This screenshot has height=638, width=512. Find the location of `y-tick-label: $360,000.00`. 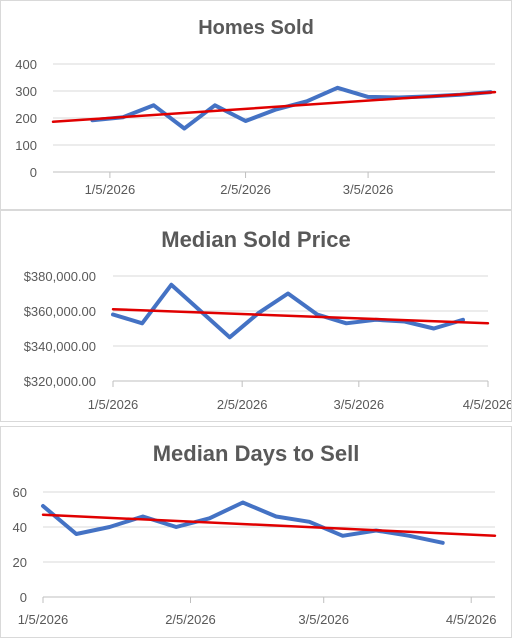

y-tick-label: $360,000.00 is located at coordinates (60, 311).